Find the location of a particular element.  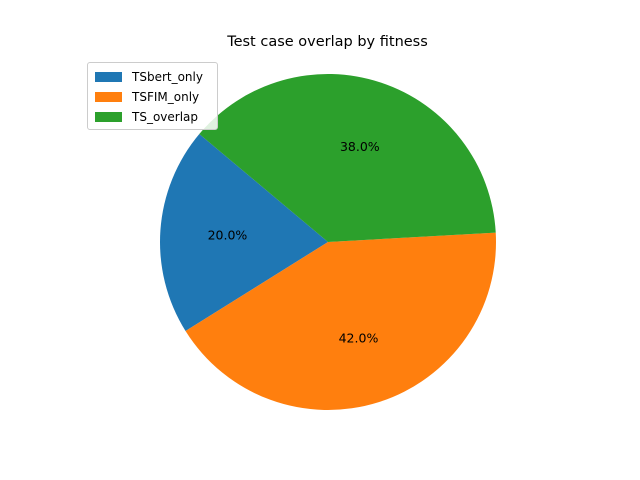

legend: TSbert_only TSFIM_only TS_overlap is located at coordinates (152, 96).